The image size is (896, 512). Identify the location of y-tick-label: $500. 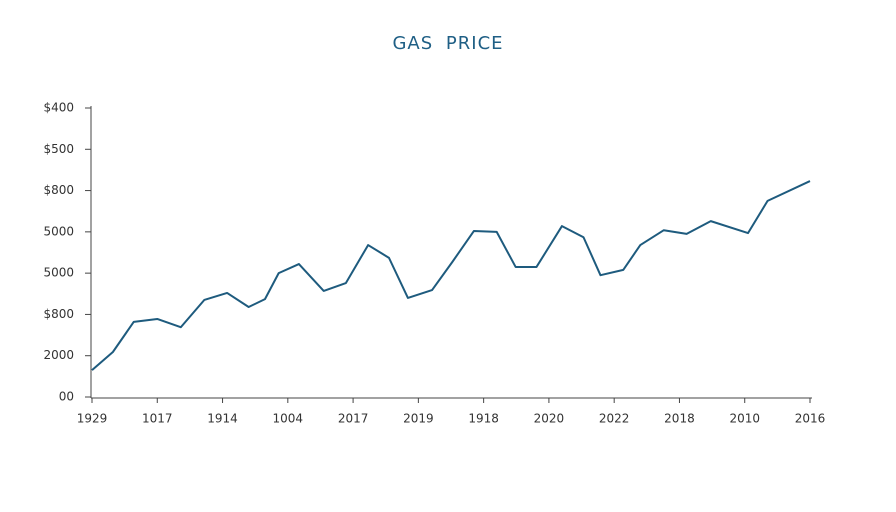
(58, 149).